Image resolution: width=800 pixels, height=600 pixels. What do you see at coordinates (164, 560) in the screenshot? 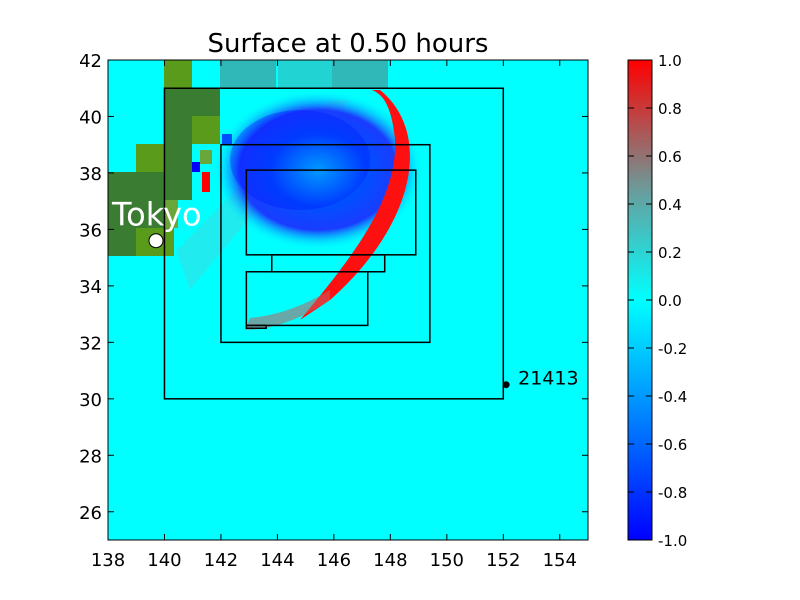
I see `x-tick-label: 140` at bounding box center [164, 560].